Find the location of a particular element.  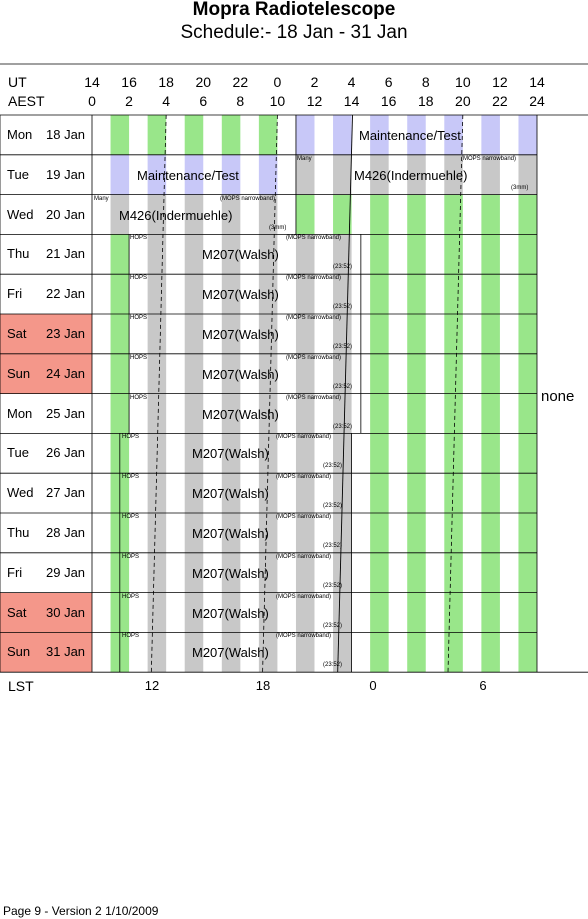

aest-hour-label: 22 is located at coordinates (500, 101).